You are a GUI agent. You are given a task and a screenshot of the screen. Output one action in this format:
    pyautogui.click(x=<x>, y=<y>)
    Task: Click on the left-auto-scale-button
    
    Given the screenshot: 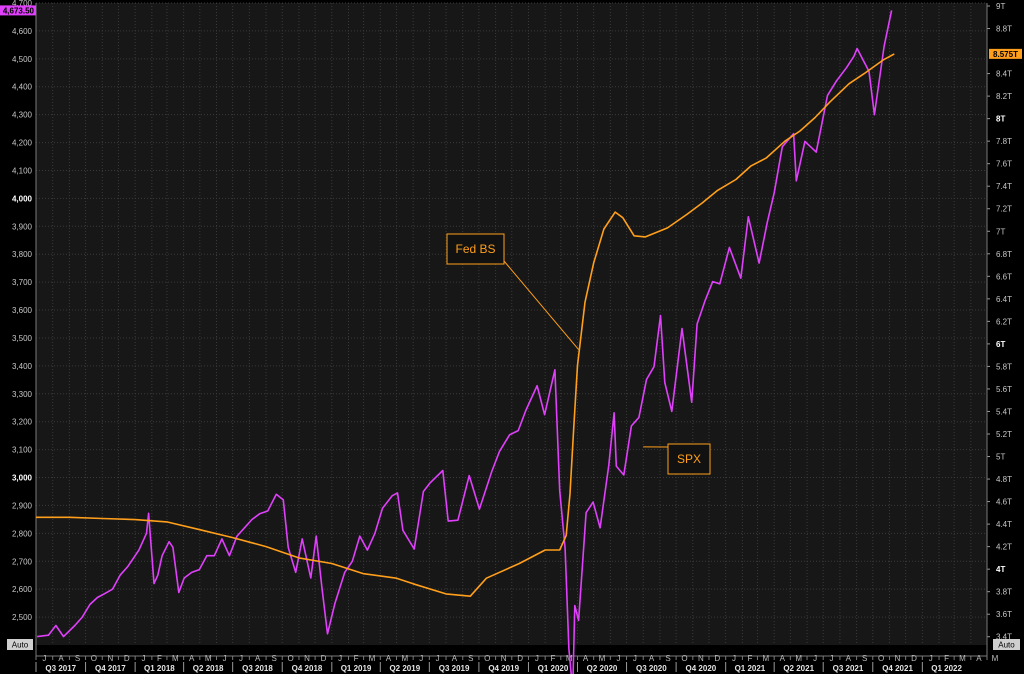 What is the action you would take?
    pyautogui.click(x=20, y=644)
    